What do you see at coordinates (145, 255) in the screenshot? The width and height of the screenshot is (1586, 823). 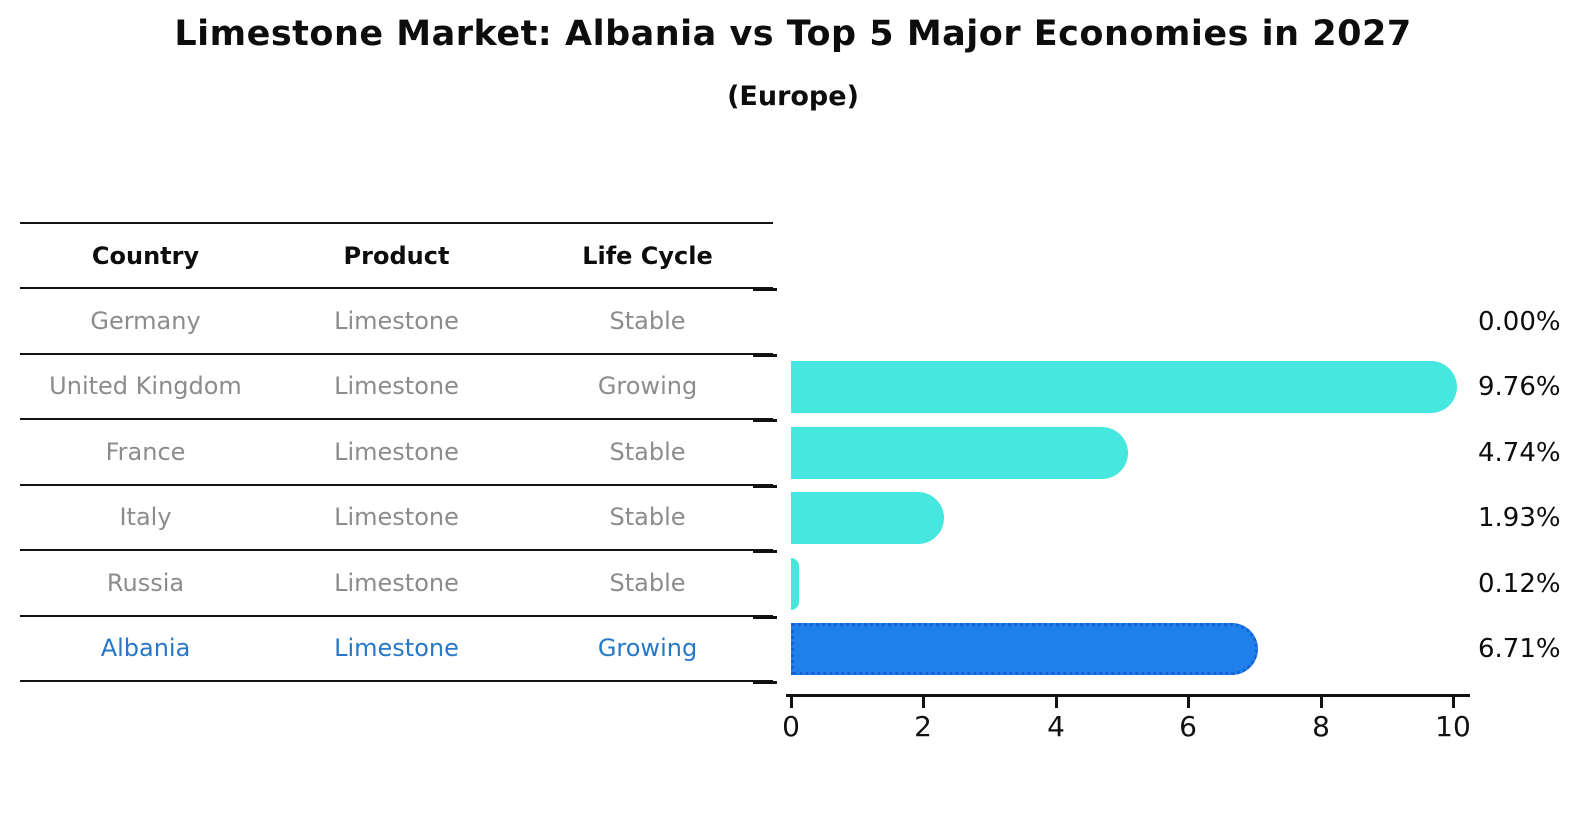 I see `column-header-country: Country` at bounding box center [145, 255].